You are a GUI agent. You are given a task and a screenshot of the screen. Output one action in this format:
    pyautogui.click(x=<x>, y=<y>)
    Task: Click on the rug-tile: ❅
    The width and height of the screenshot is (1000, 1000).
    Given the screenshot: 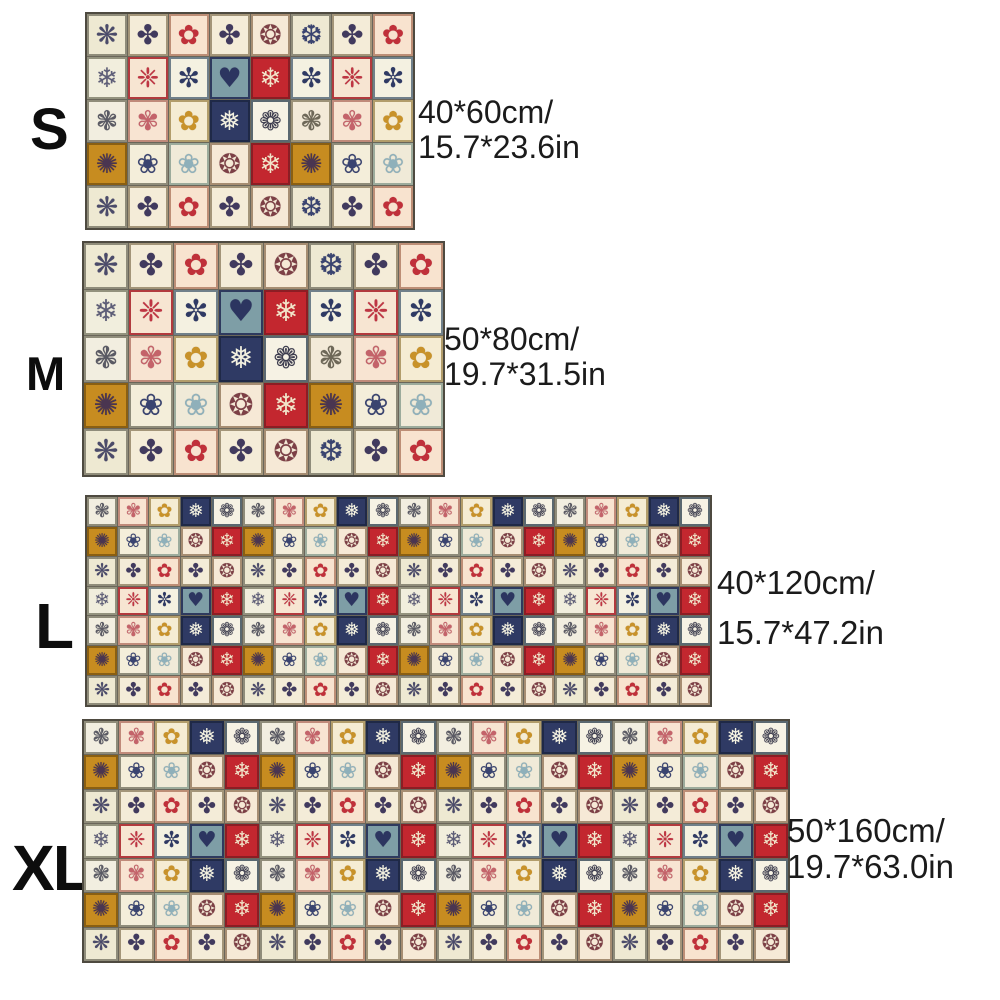 What is the action you would take?
    pyautogui.click(x=559, y=738)
    